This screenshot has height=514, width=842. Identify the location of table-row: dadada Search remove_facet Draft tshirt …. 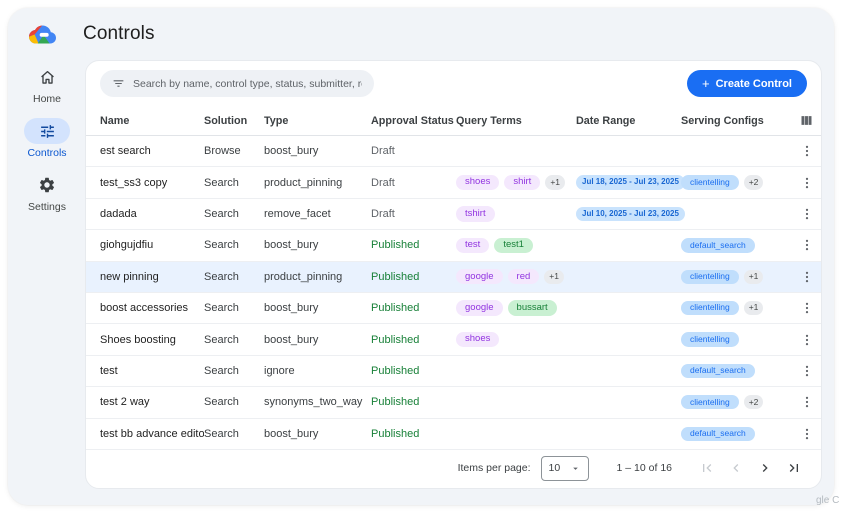
(453, 215).